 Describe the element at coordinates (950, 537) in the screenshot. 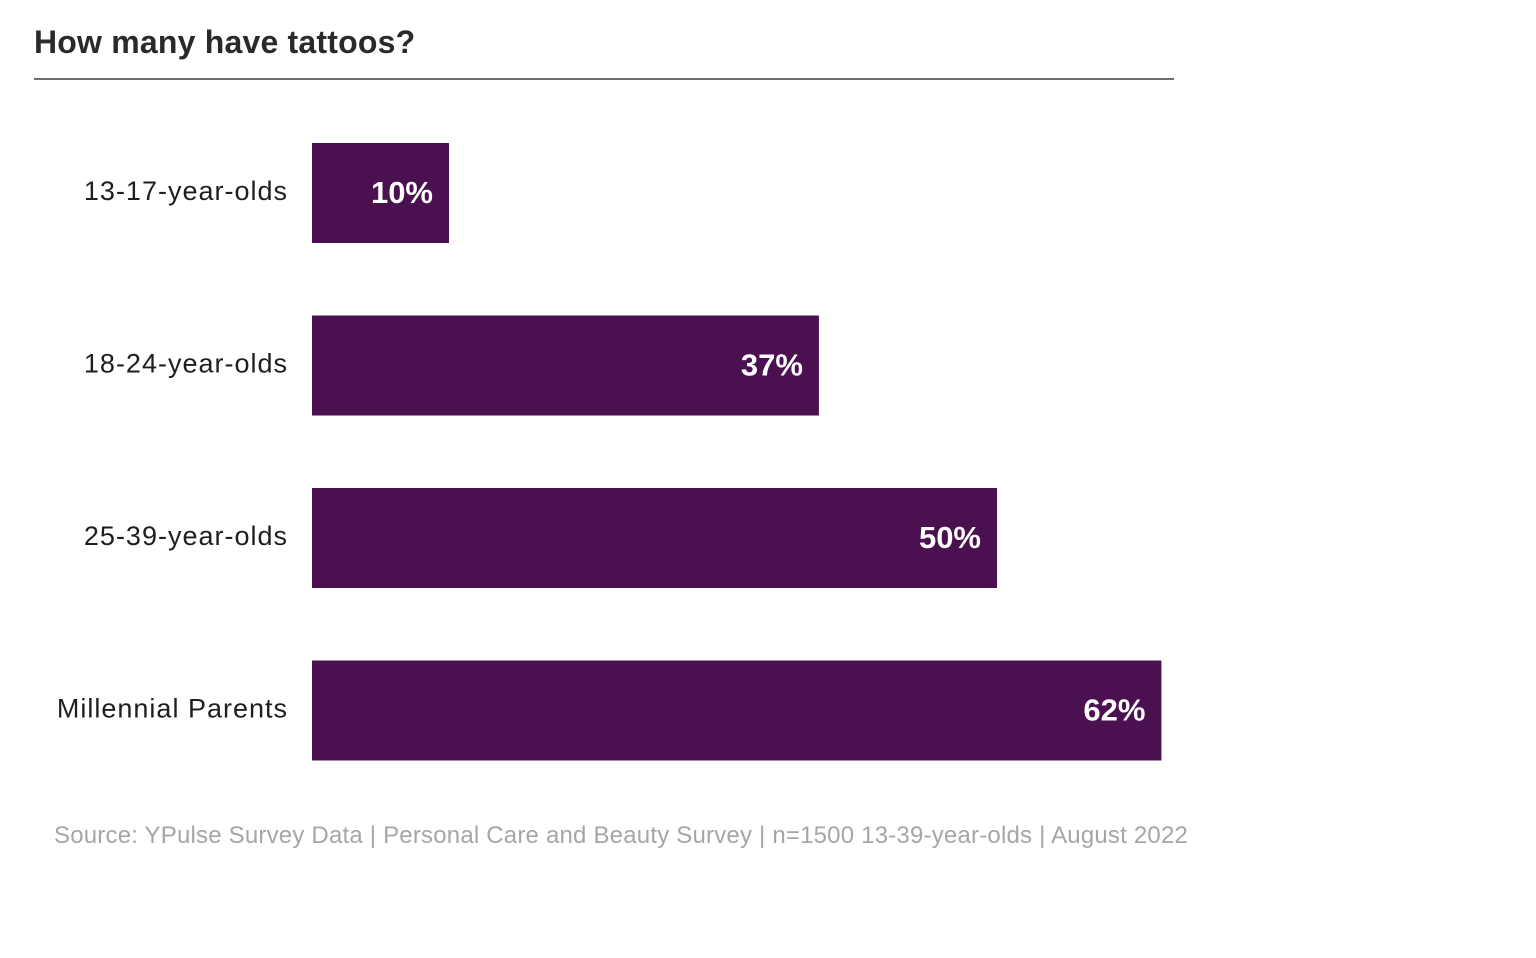

I see `data-label: 50%` at that location.